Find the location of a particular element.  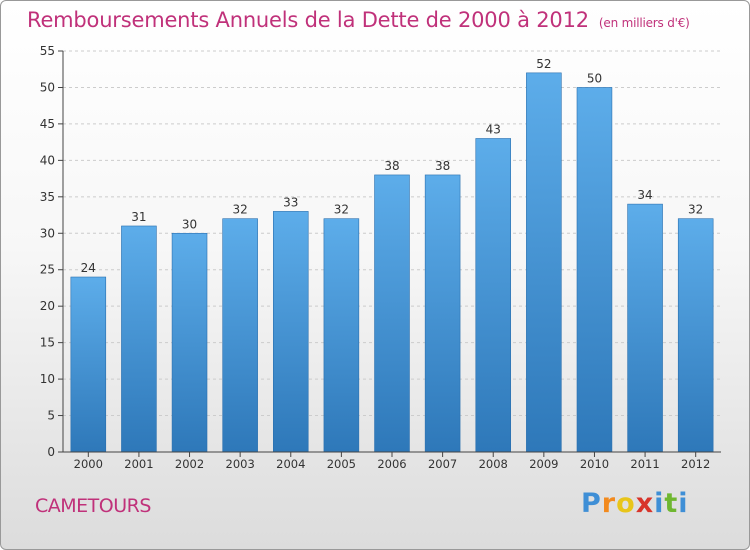

logo-letter: o is located at coordinates (626, 503).